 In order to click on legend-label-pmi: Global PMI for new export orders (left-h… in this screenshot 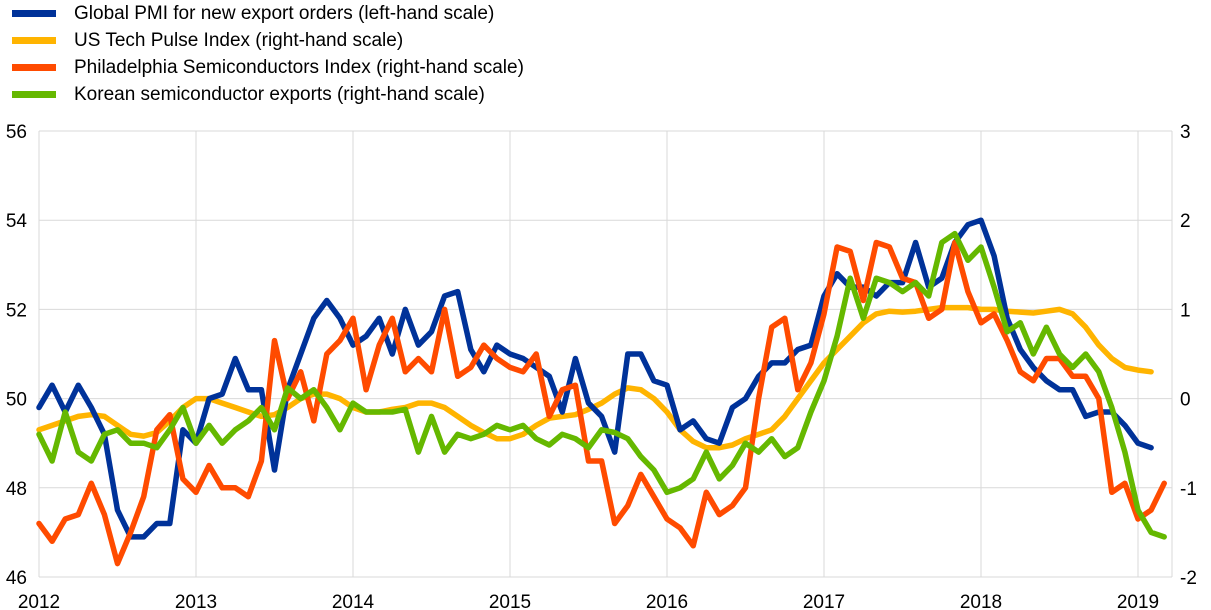, I will do `click(284, 13)`.